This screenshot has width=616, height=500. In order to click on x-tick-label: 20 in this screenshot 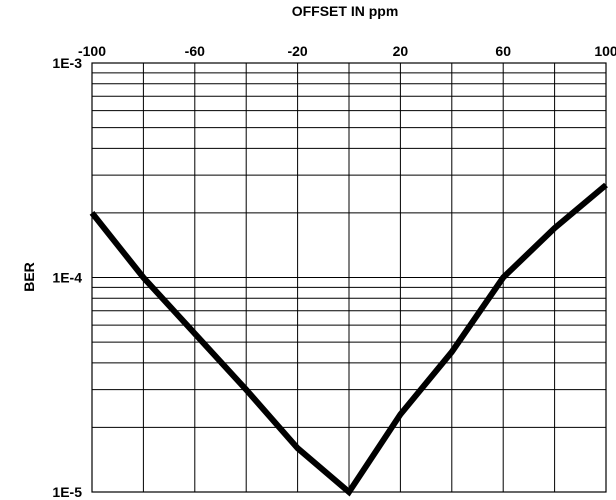, I will do `click(401, 51)`.